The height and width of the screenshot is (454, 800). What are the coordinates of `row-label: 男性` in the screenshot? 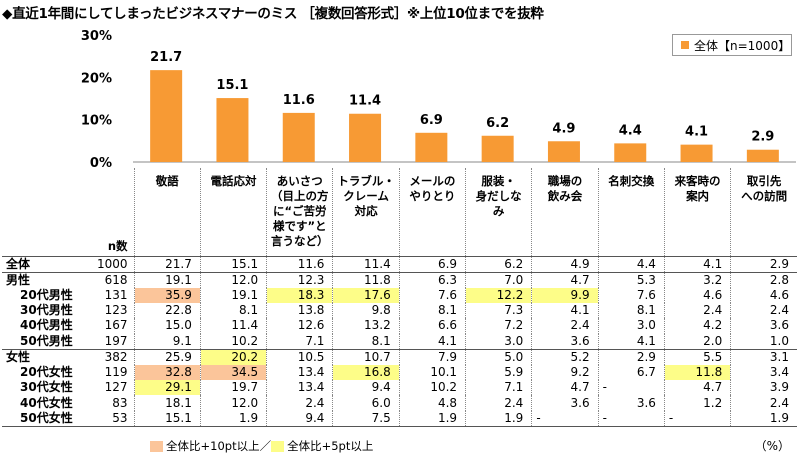 It's located at (48, 279).